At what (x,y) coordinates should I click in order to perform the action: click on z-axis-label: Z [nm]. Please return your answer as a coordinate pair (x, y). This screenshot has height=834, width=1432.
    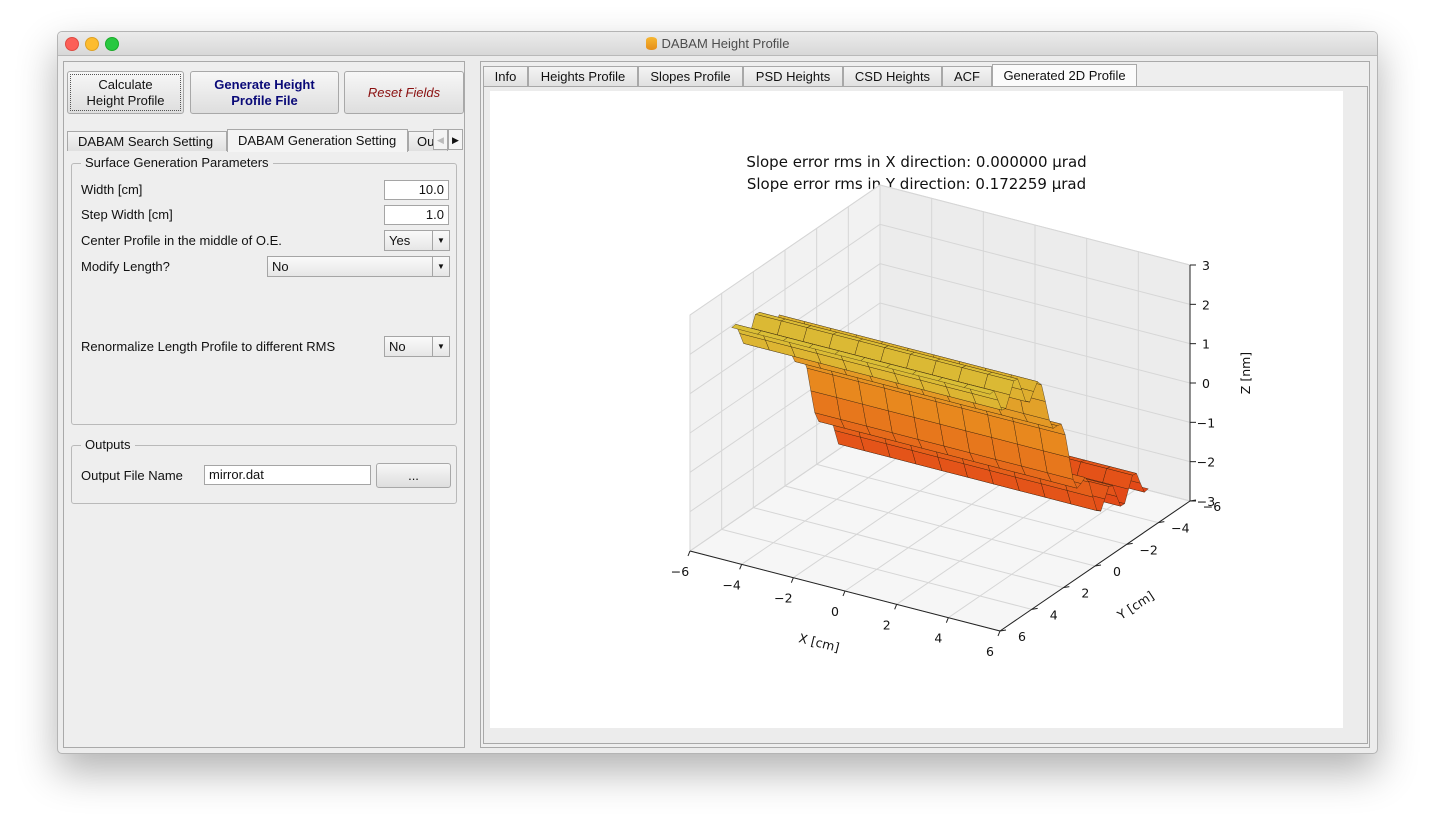
    Looking at the image, I should click on (1245, 373).